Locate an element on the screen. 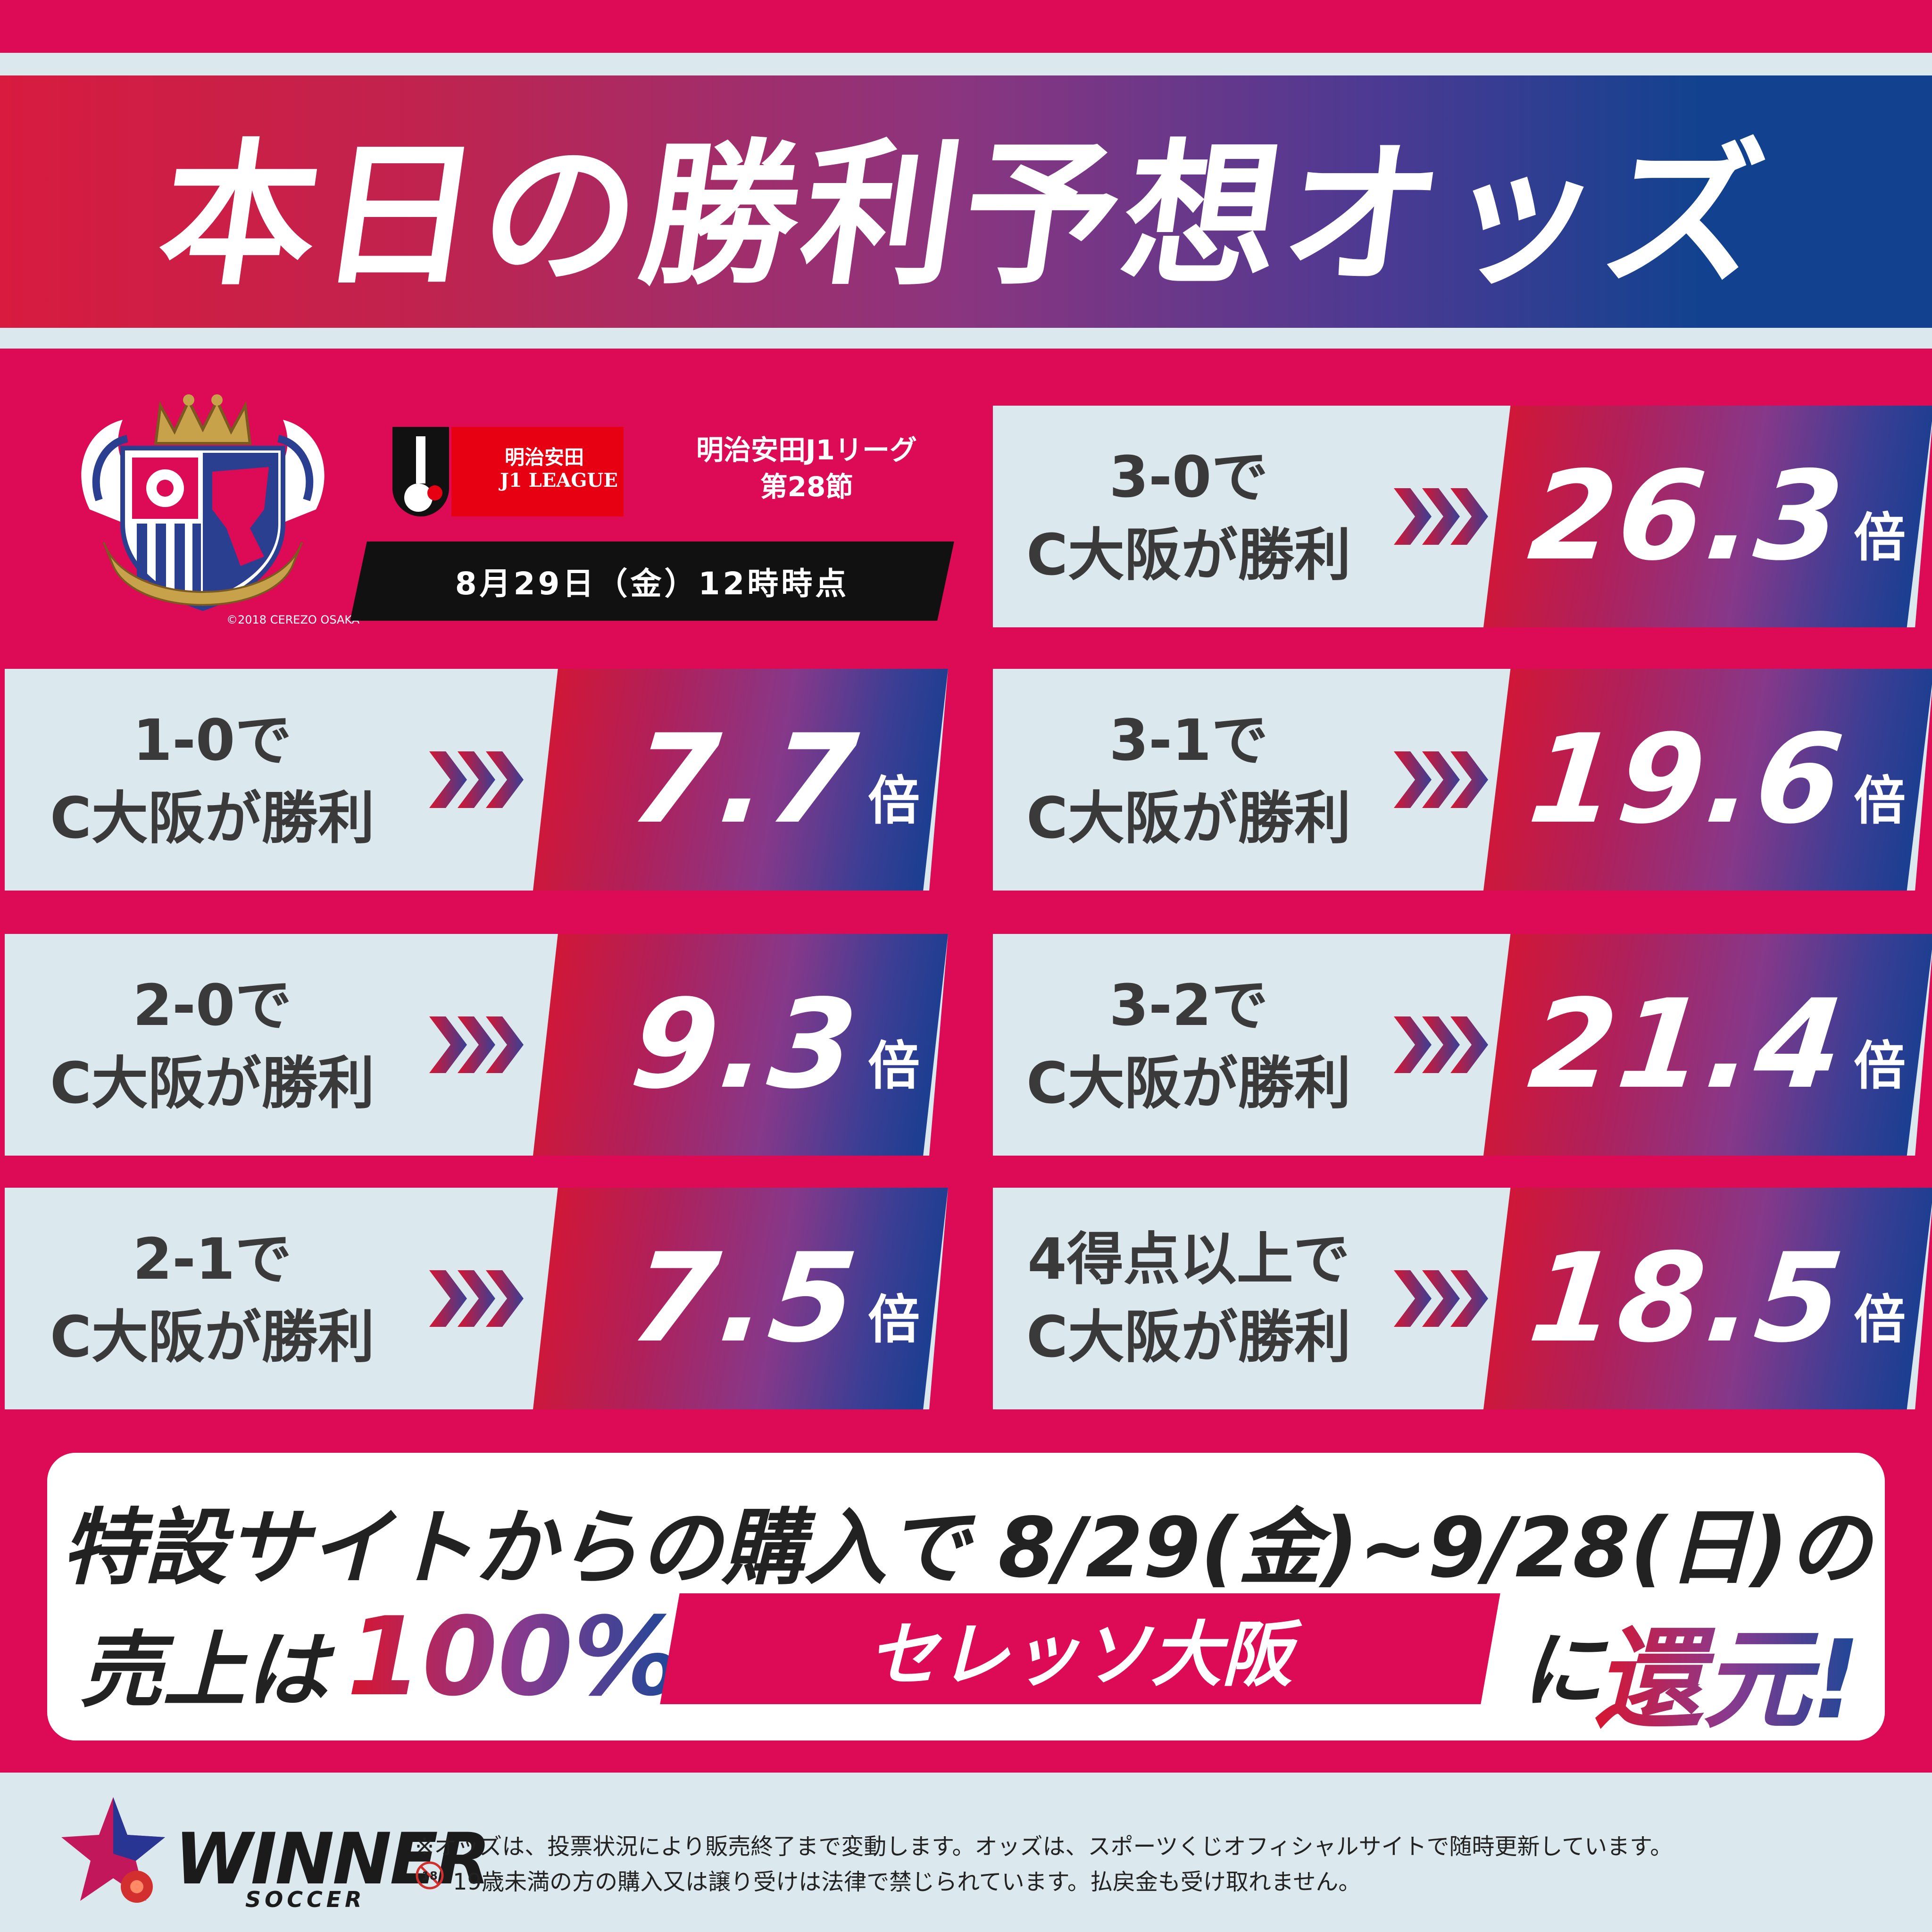 The height and width of the screenshot is (1932, 1932). age-restriction-number: 18 is located at coordinates (429, 1876).